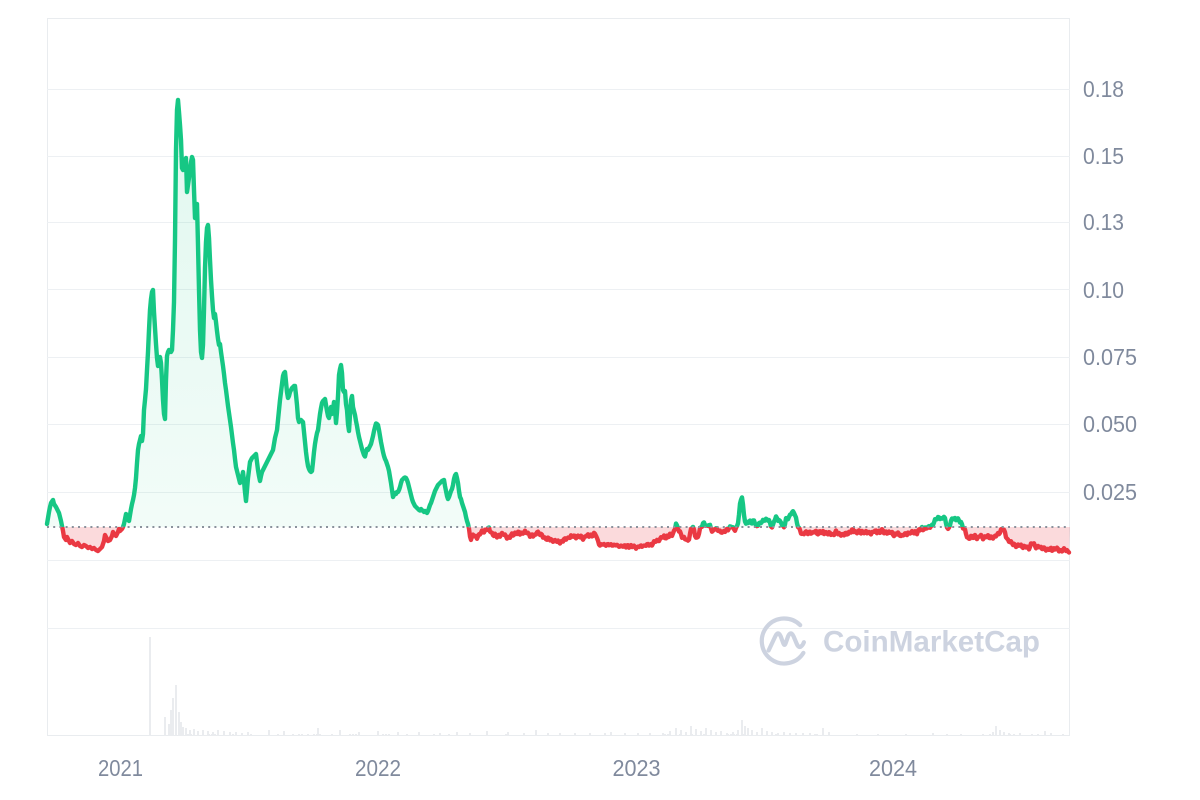  I want to click on svg-text: 2023, so click(637, 768).